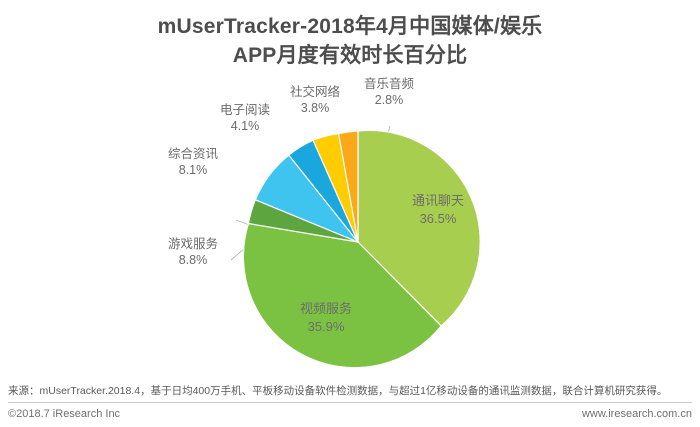  Describe the element at coordinates (193, 170) in the screenshot. I see `slice-label-zonghezixun-value: 8.1%` at that location.